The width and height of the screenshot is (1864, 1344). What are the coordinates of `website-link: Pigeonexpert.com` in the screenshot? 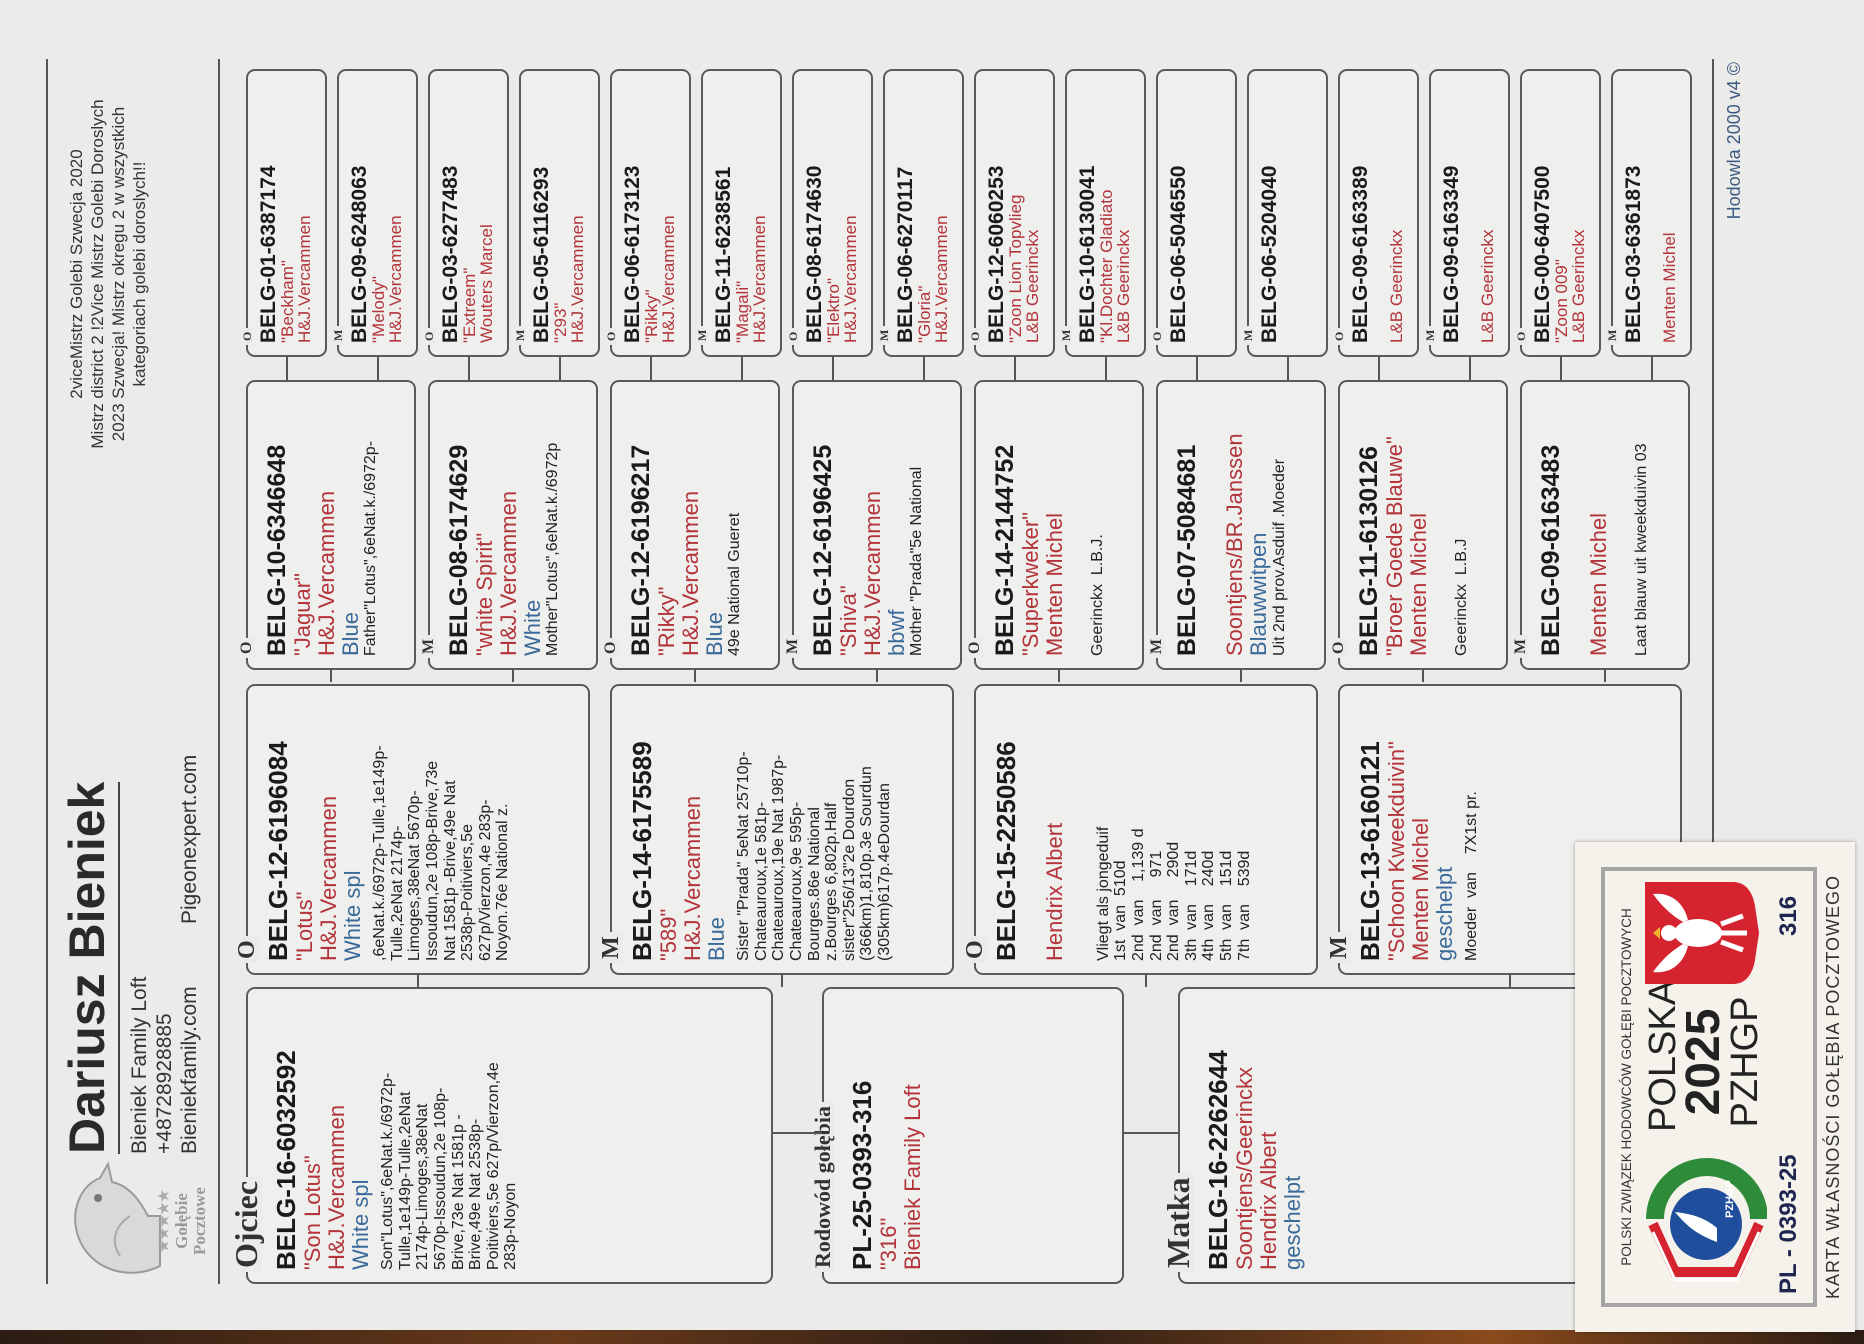 It's located at (189, 839).